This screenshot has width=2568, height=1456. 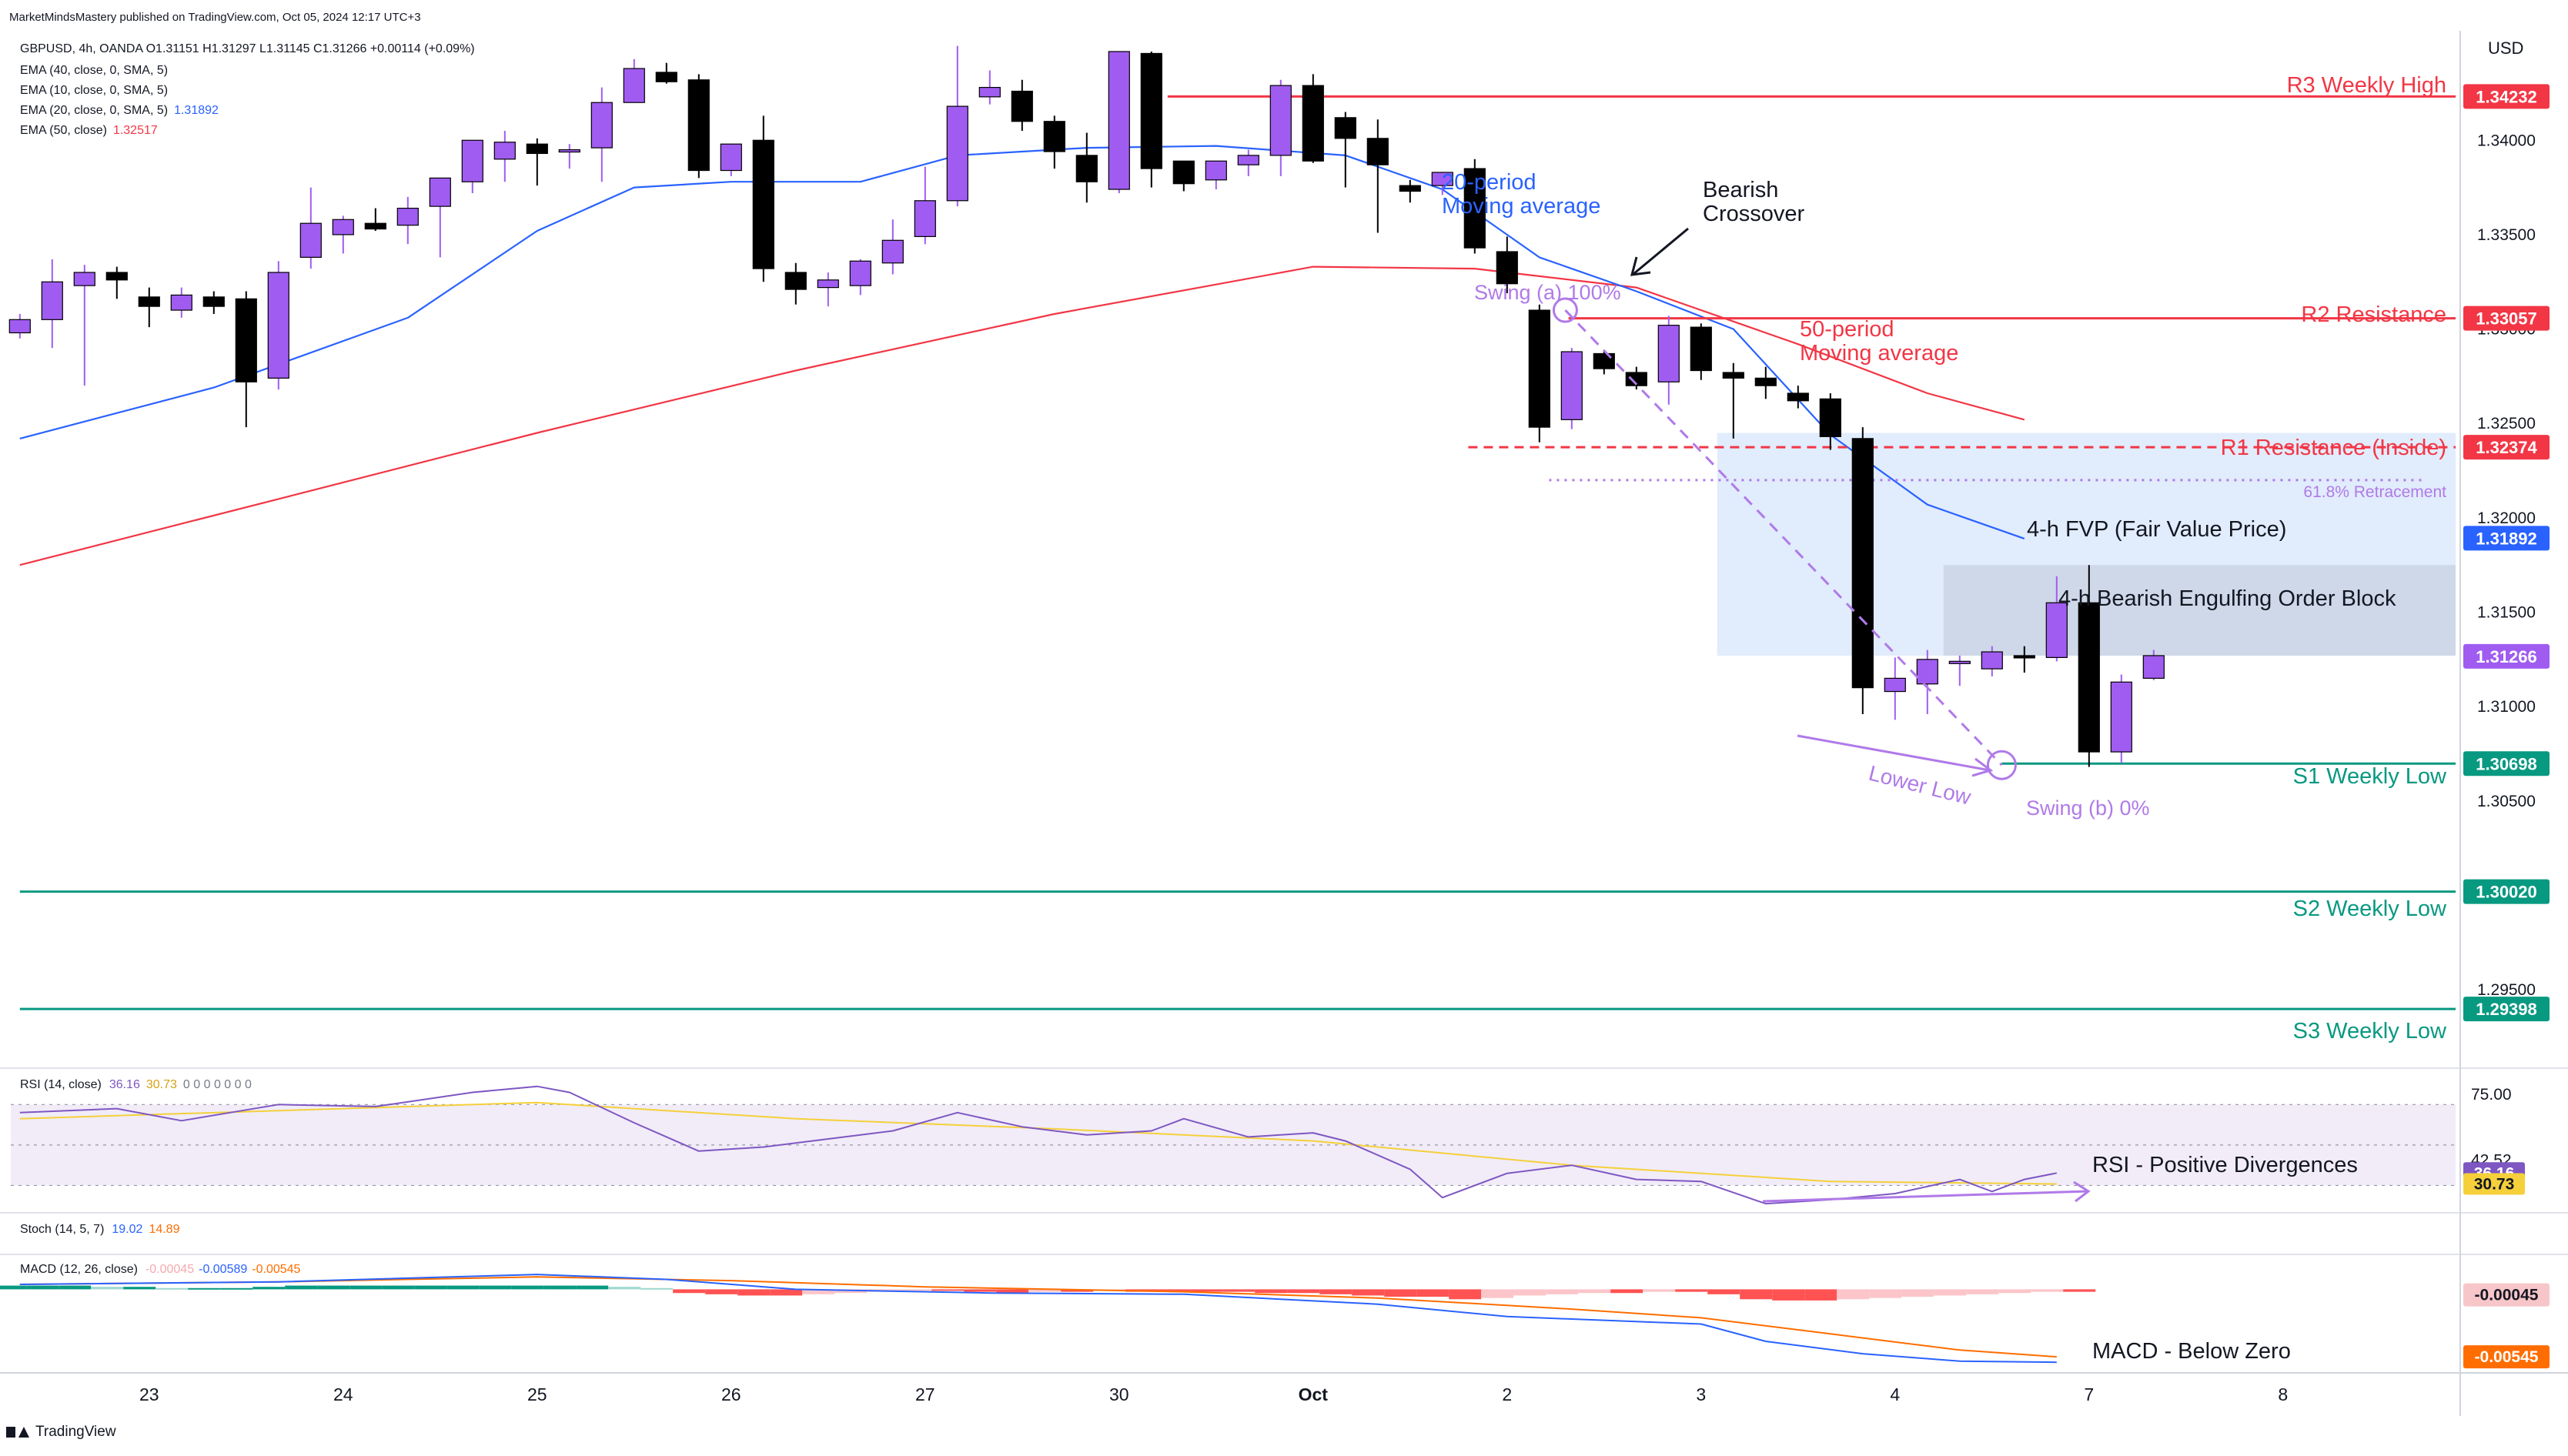 What do you see at coordinates (136, 1084) in the screenshot?
I see `rsi-legend: RSI (14, close) 36.16 30.73 0 0 0 0 0 0 0` at bounding box center [136, 1084].